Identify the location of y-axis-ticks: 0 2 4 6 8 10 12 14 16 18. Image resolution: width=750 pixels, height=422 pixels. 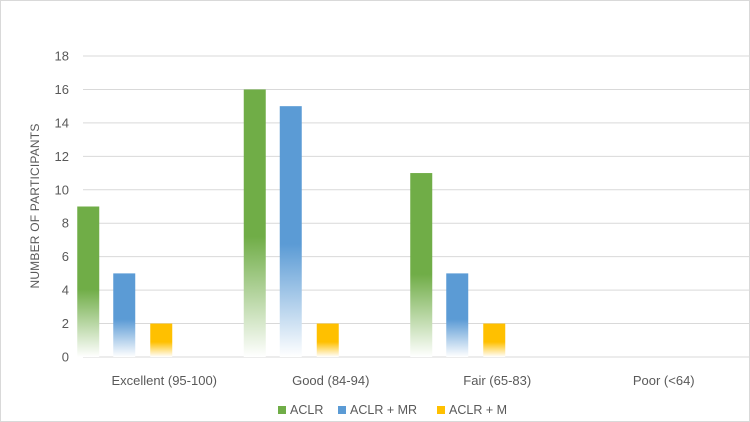
(62, 207).